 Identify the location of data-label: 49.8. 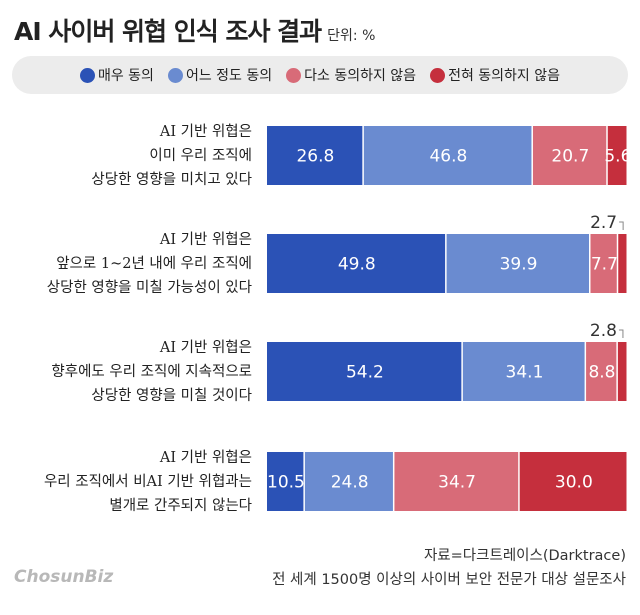
(357, 265).